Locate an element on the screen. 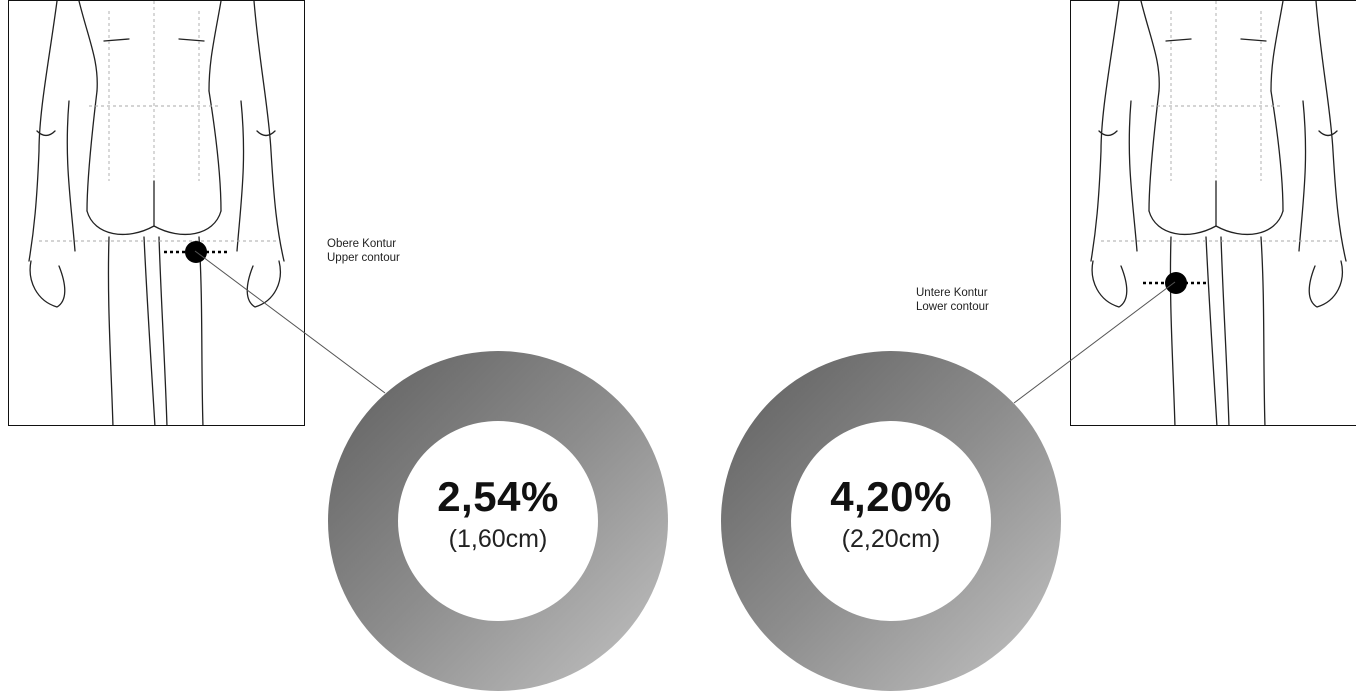 The height and width of the screenshot is (691, 1356). donut-lower-contour: 4,20% (2,20cm) is located at coordinates (891, 521).